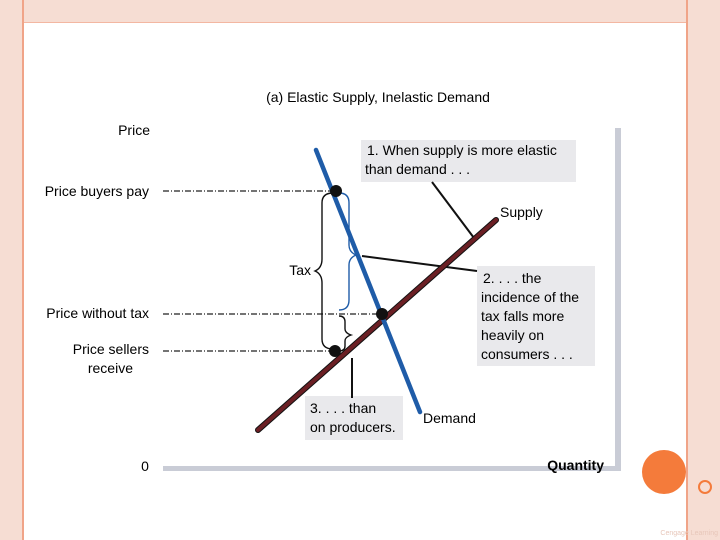 This screenshot has height=540, width=720. I want to click on price-sellers-receive-label-1: Price sellers, so click(111, 349).